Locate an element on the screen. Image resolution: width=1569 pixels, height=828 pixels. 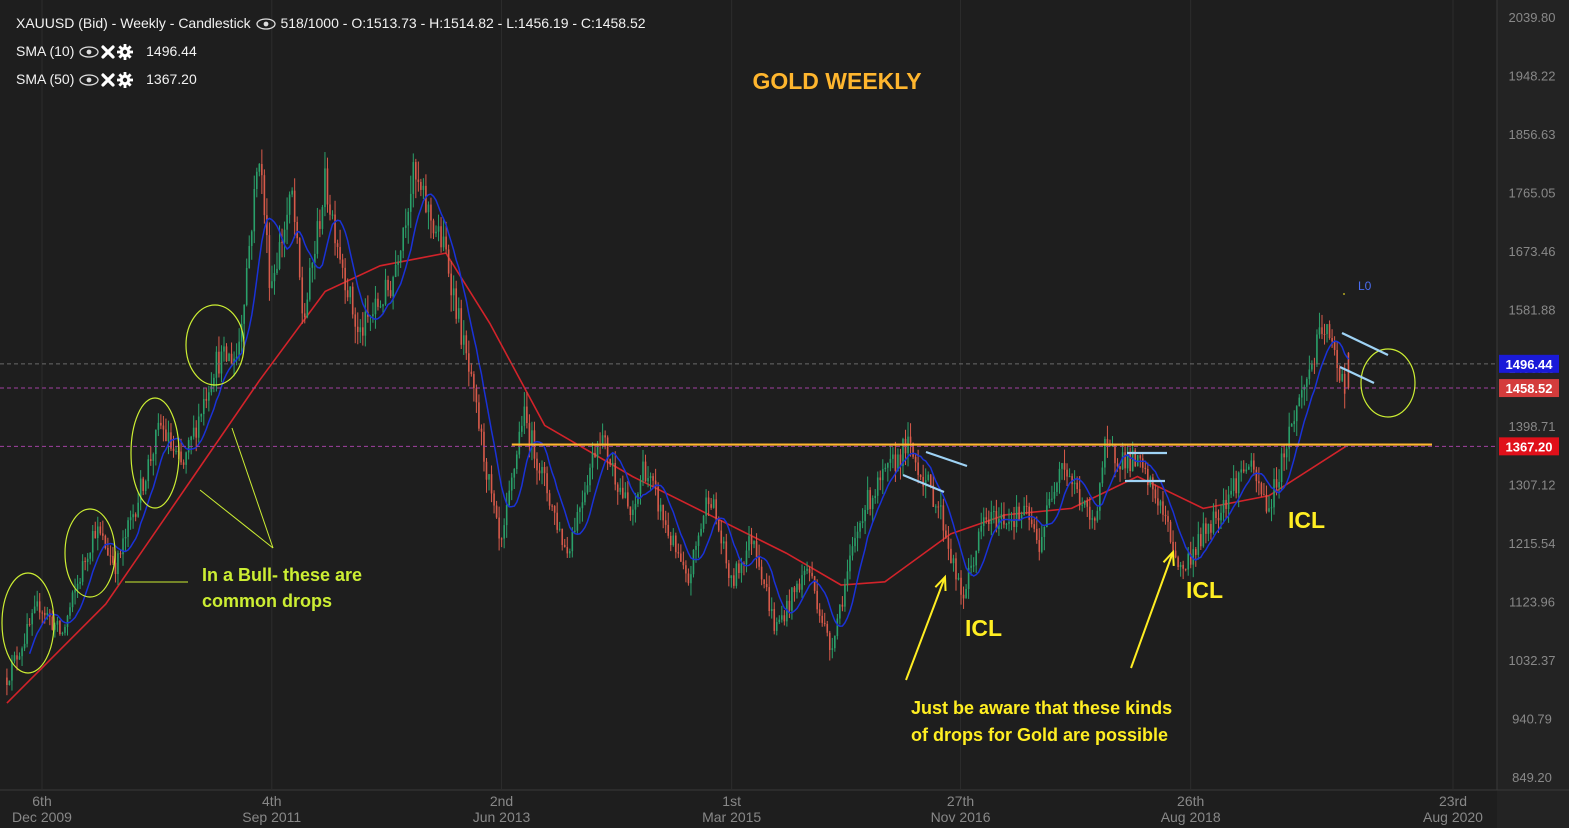
last-price-badge-text: 1458.52 is located at coordinates (1529, 388).